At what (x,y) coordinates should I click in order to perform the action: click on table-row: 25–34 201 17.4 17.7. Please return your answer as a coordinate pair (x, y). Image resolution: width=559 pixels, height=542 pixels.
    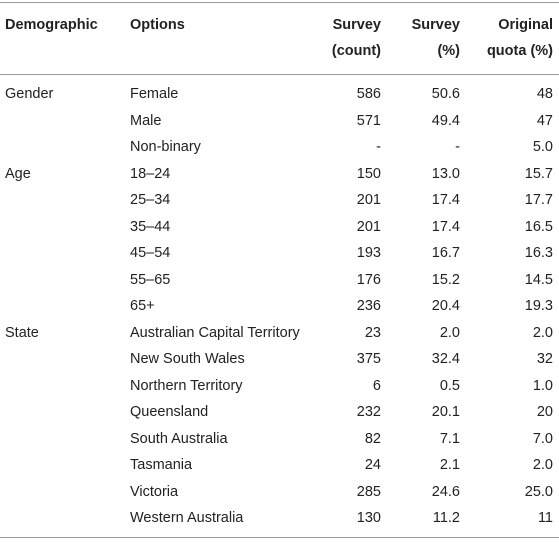
    Looking at the image, I should click on (279, 200).